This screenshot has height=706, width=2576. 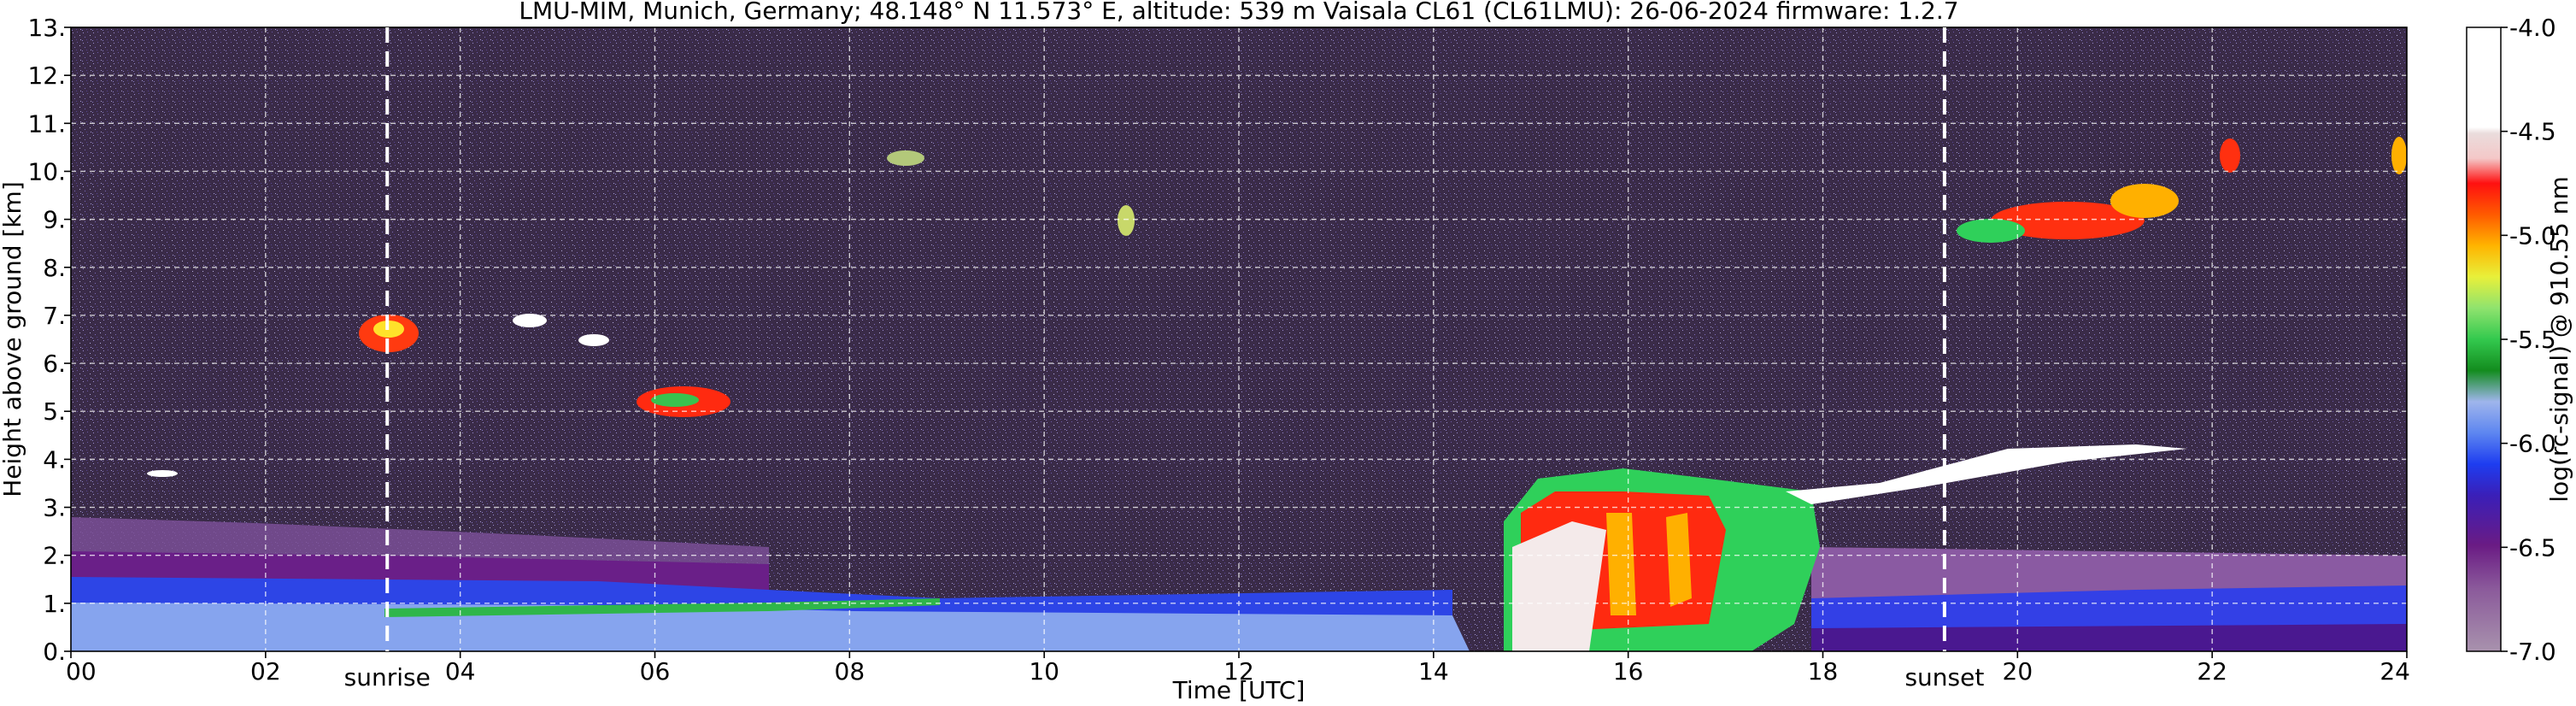 I want to click on colorbar-label: log(rc-signal) @ 910.55 nm, so click(x=2559, y=339).